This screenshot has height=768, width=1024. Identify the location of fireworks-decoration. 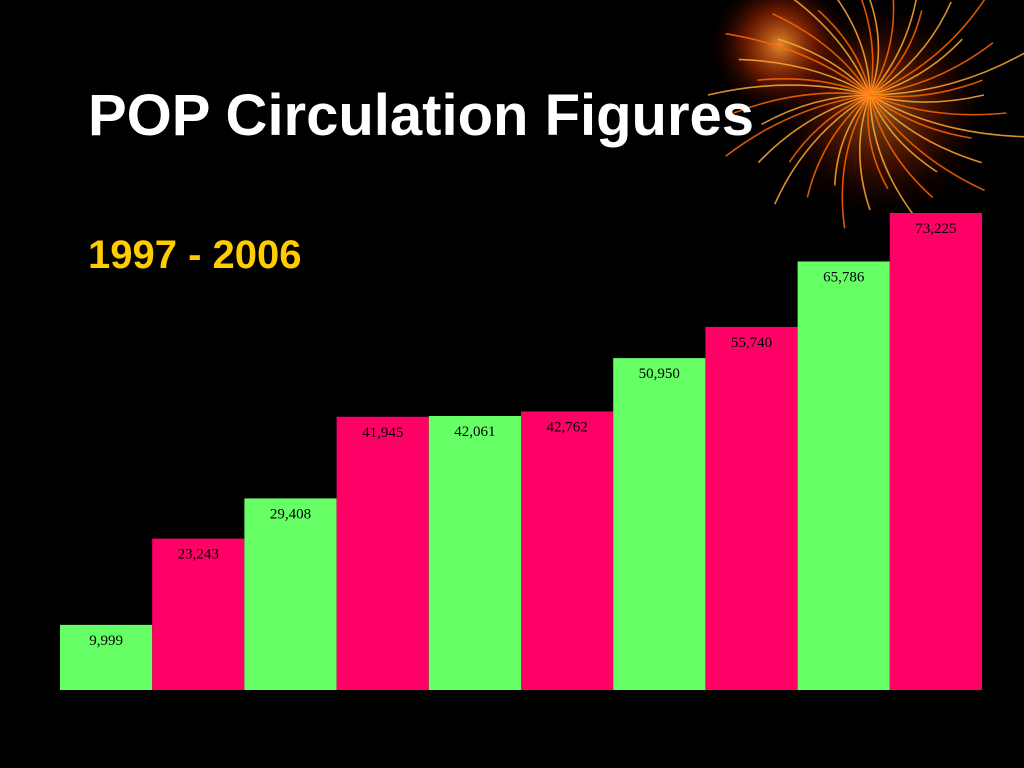
(865, 114).